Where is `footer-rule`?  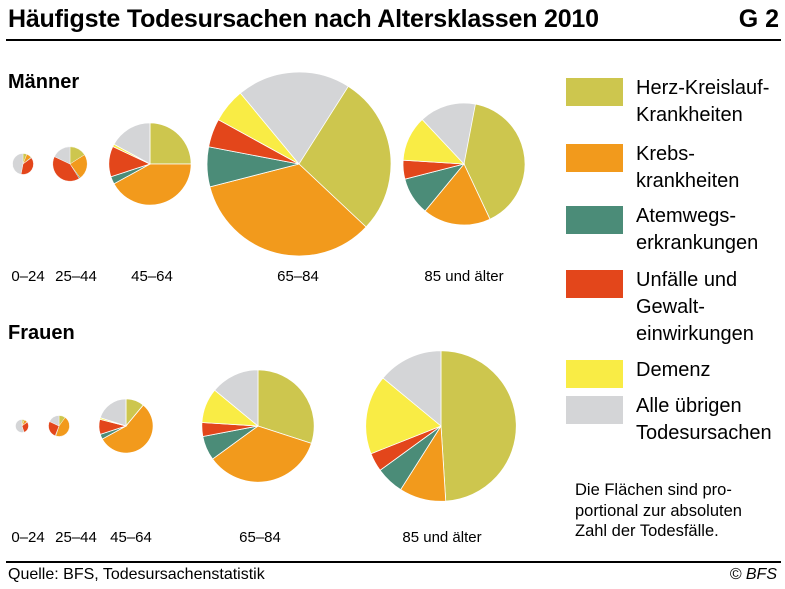
footer-rule is located at coordinates (393, 562).